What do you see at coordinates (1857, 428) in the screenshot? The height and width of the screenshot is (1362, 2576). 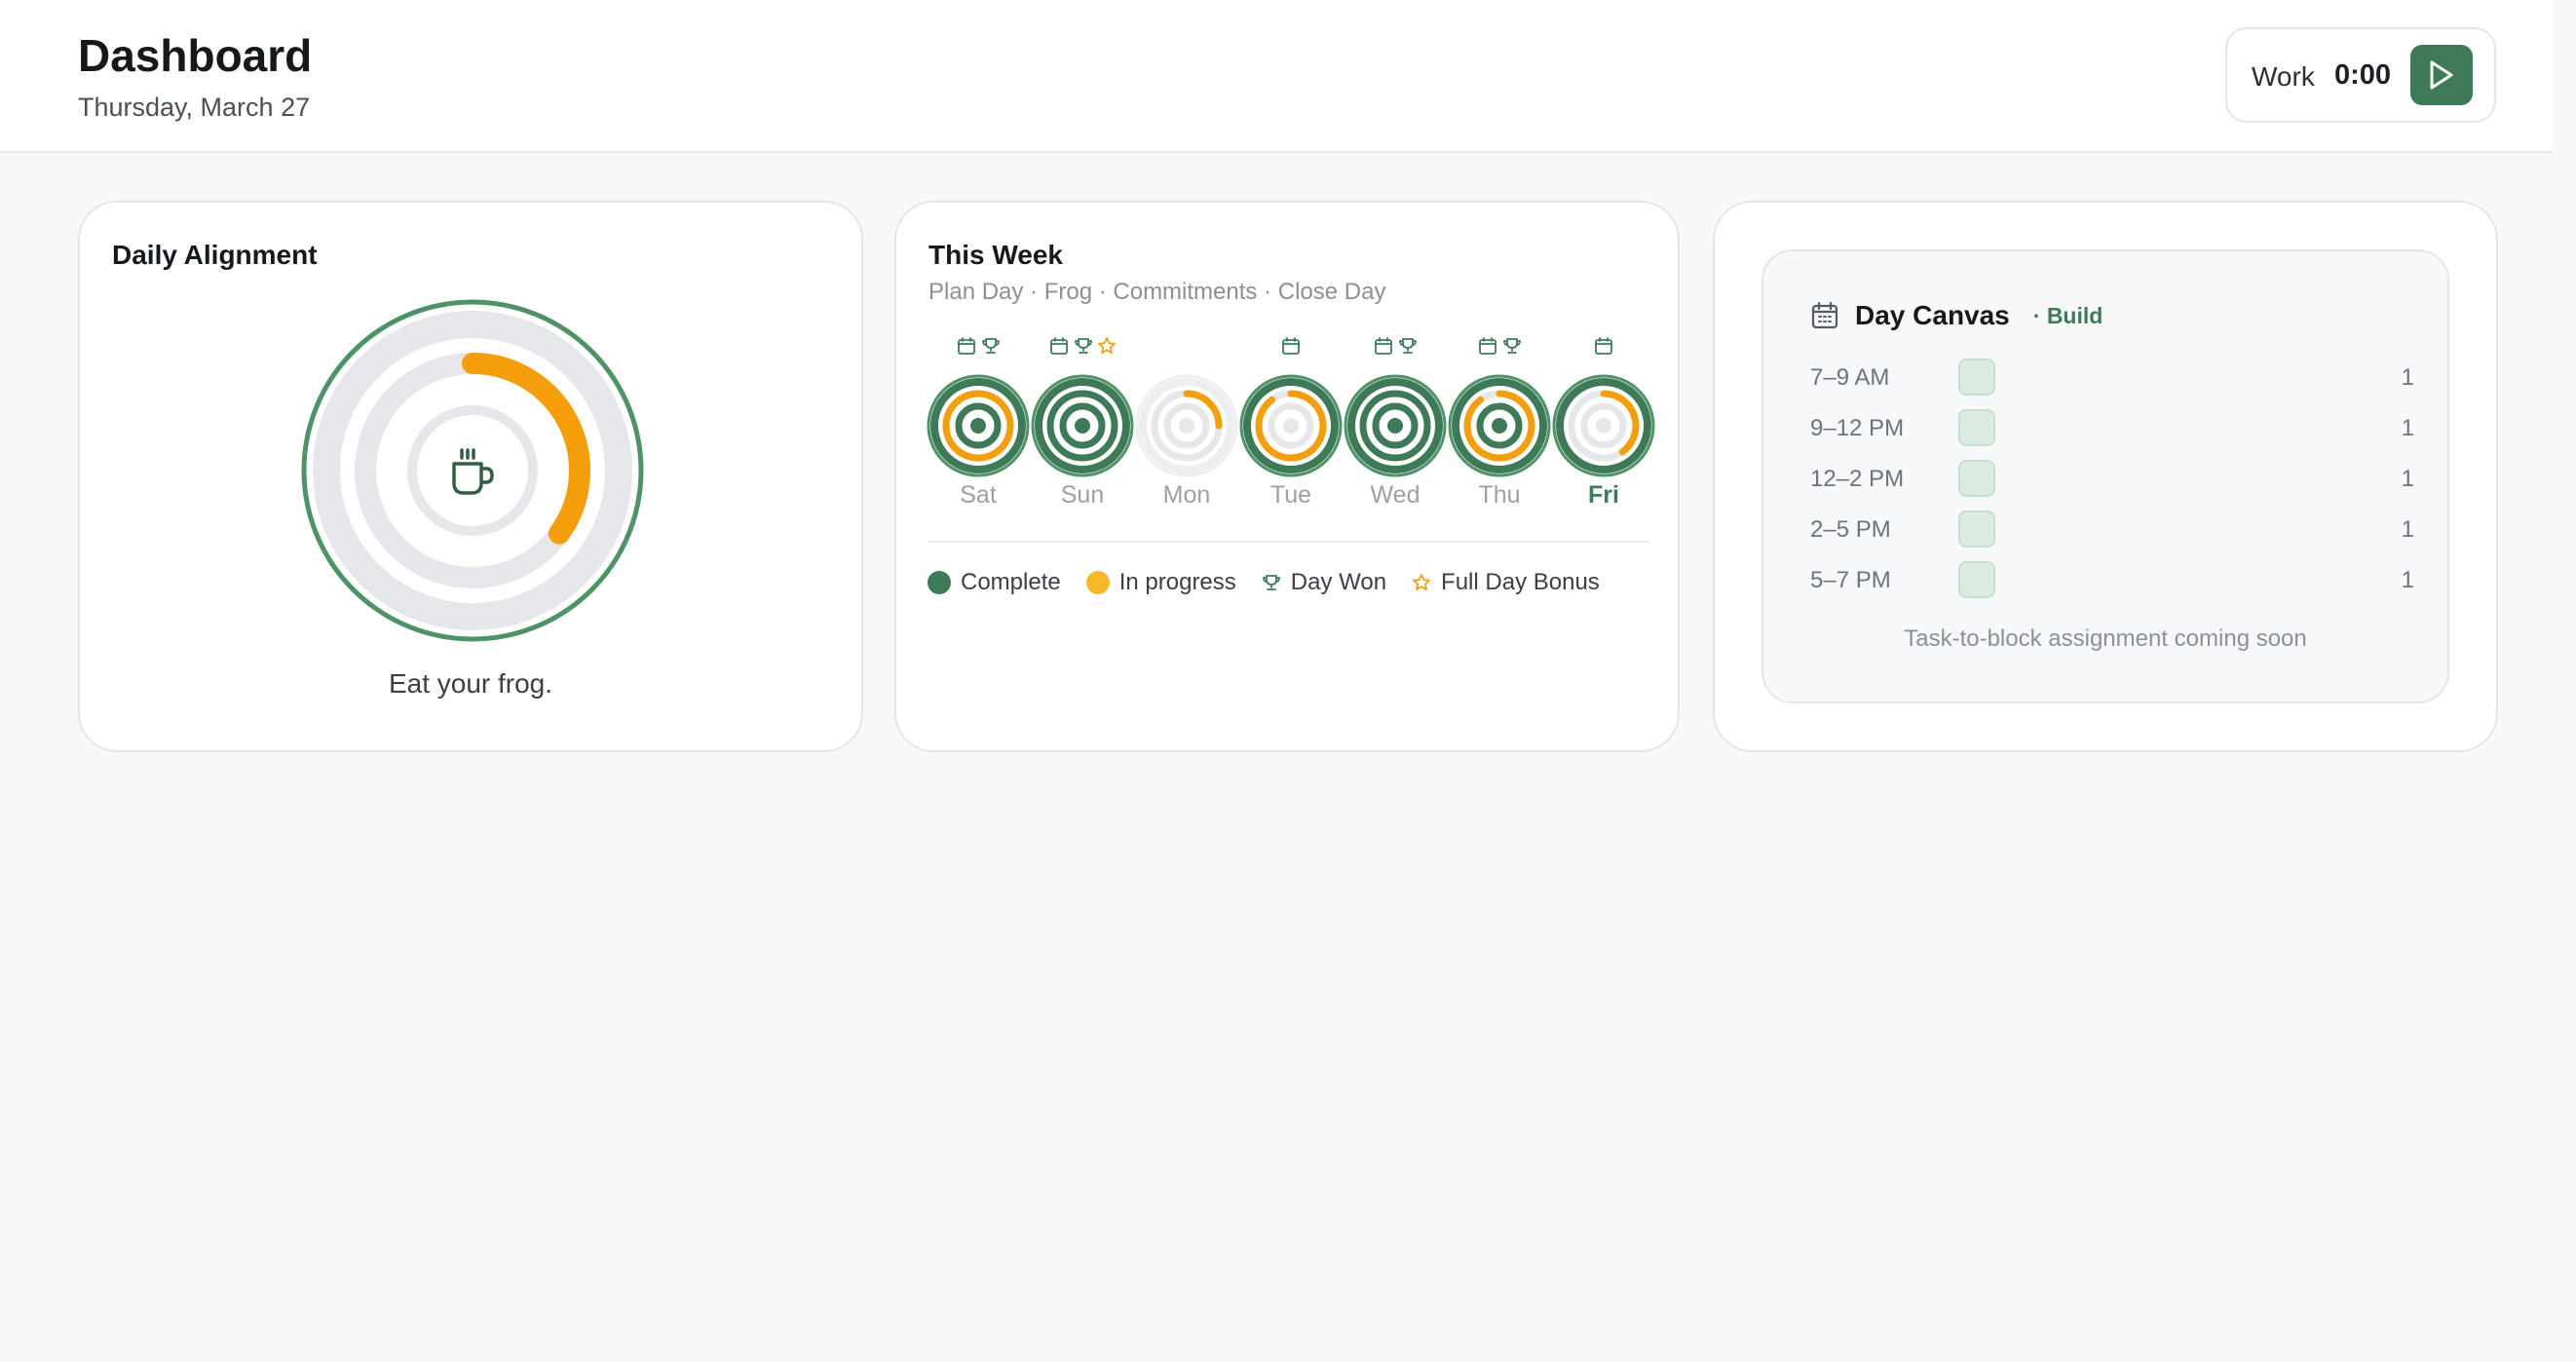 I see `time-block-label: 9–12 PM` at bounding box center [1857, 428].